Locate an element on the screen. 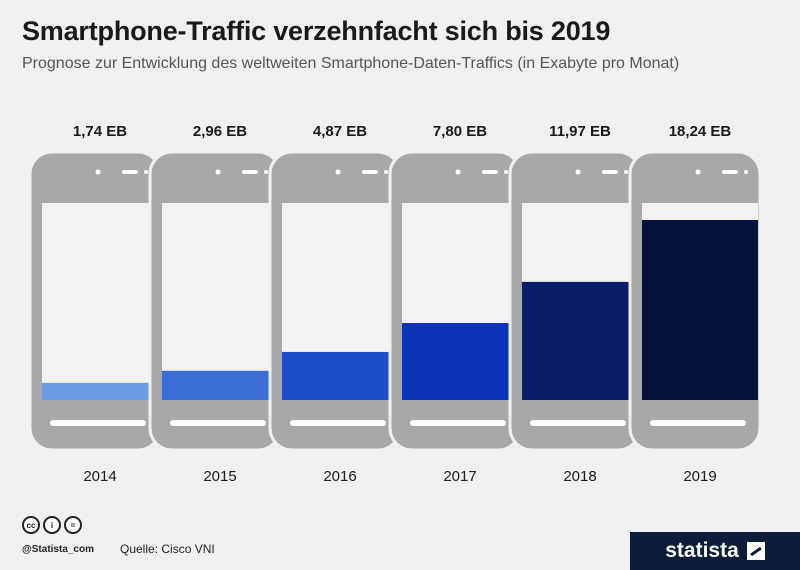  source-note: Quelle: Cisco VNI is located at coordinates (167, 549).